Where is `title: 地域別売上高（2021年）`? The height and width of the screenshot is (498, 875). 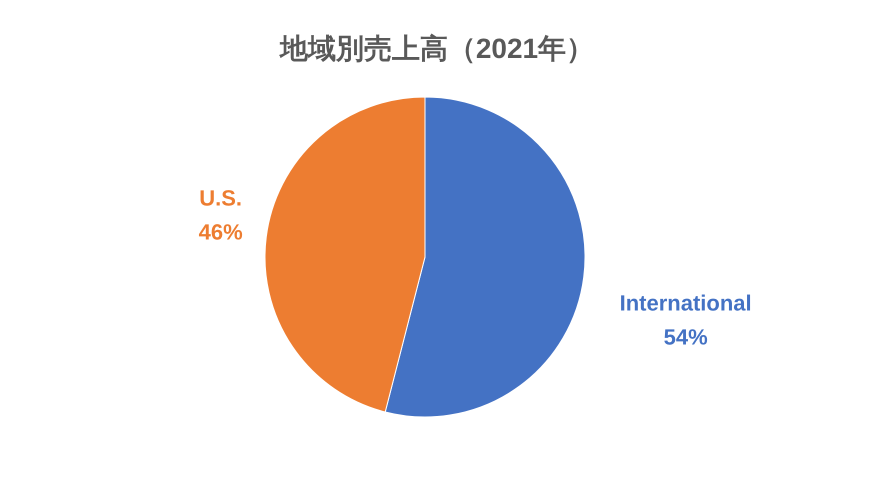
title: 地域別売上高（2021年） is located at coordinates (437, 48).